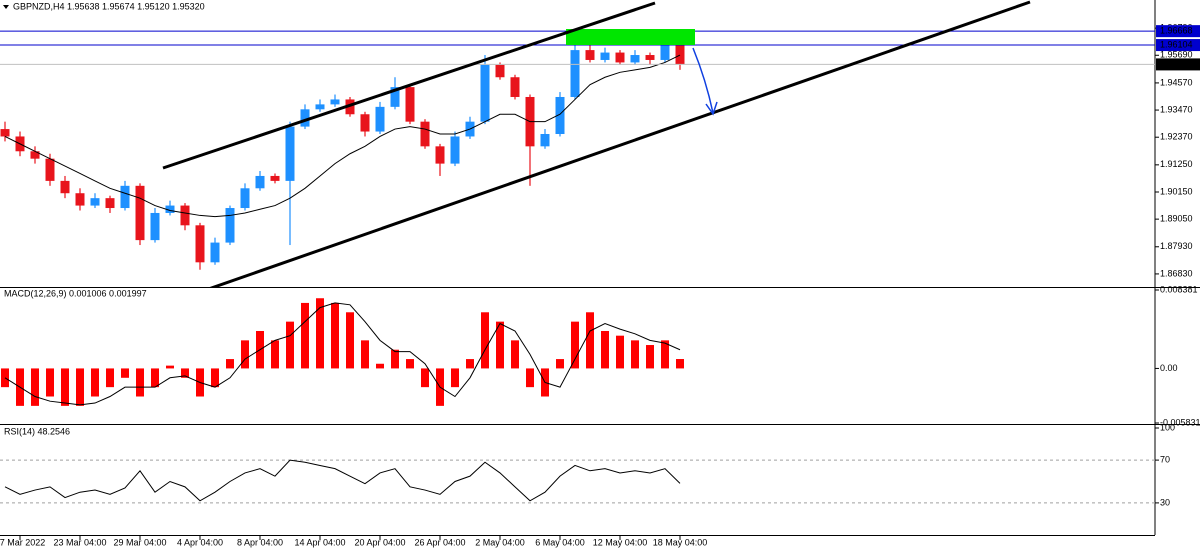 Image resolution: width=1200 pixels, height=552 pixels. I want to click on price-level-label: 1.96668, so click(1176, 31).